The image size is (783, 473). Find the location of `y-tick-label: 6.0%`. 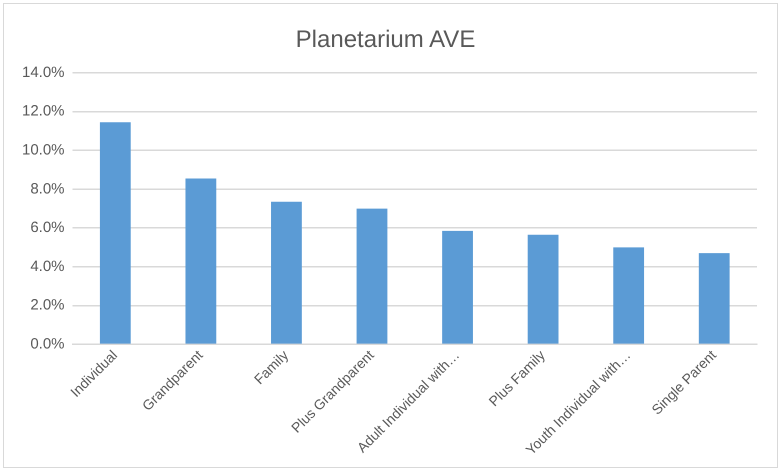

y-tick-label: 6.0% is located at coordinates (47, 227).